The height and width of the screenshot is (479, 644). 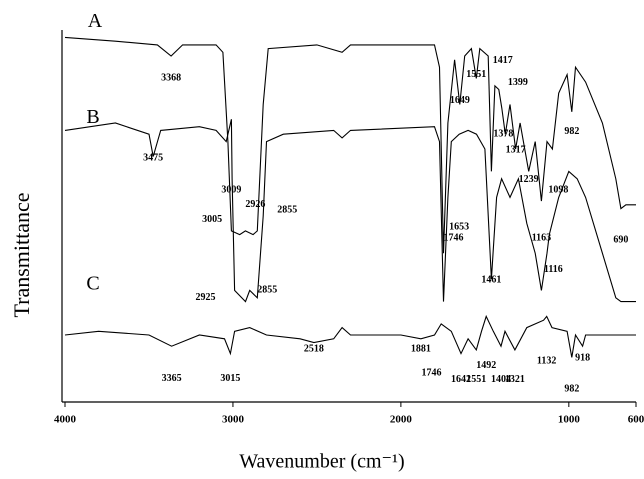 What do you see at coordinates (231, 189) in the screenshot?
I see `peak-label: 3009` at bounding box center [231, 189].